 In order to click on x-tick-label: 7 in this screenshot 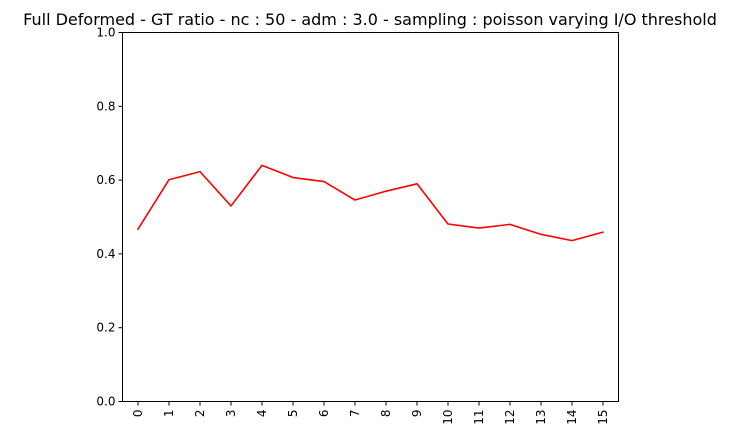, I will do `click(355, 414)`.